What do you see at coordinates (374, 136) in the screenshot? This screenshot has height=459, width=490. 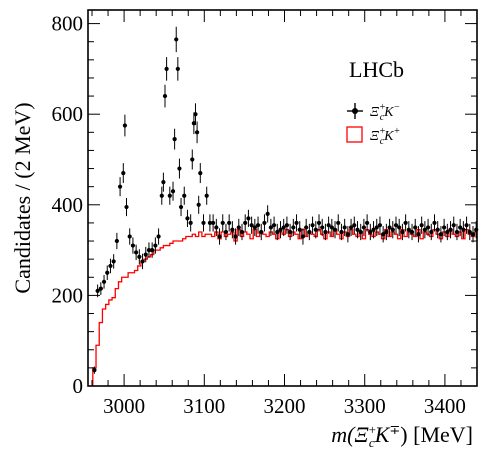 I see `legend-hist-particle: Ξ` at bounding box center [374, 136].